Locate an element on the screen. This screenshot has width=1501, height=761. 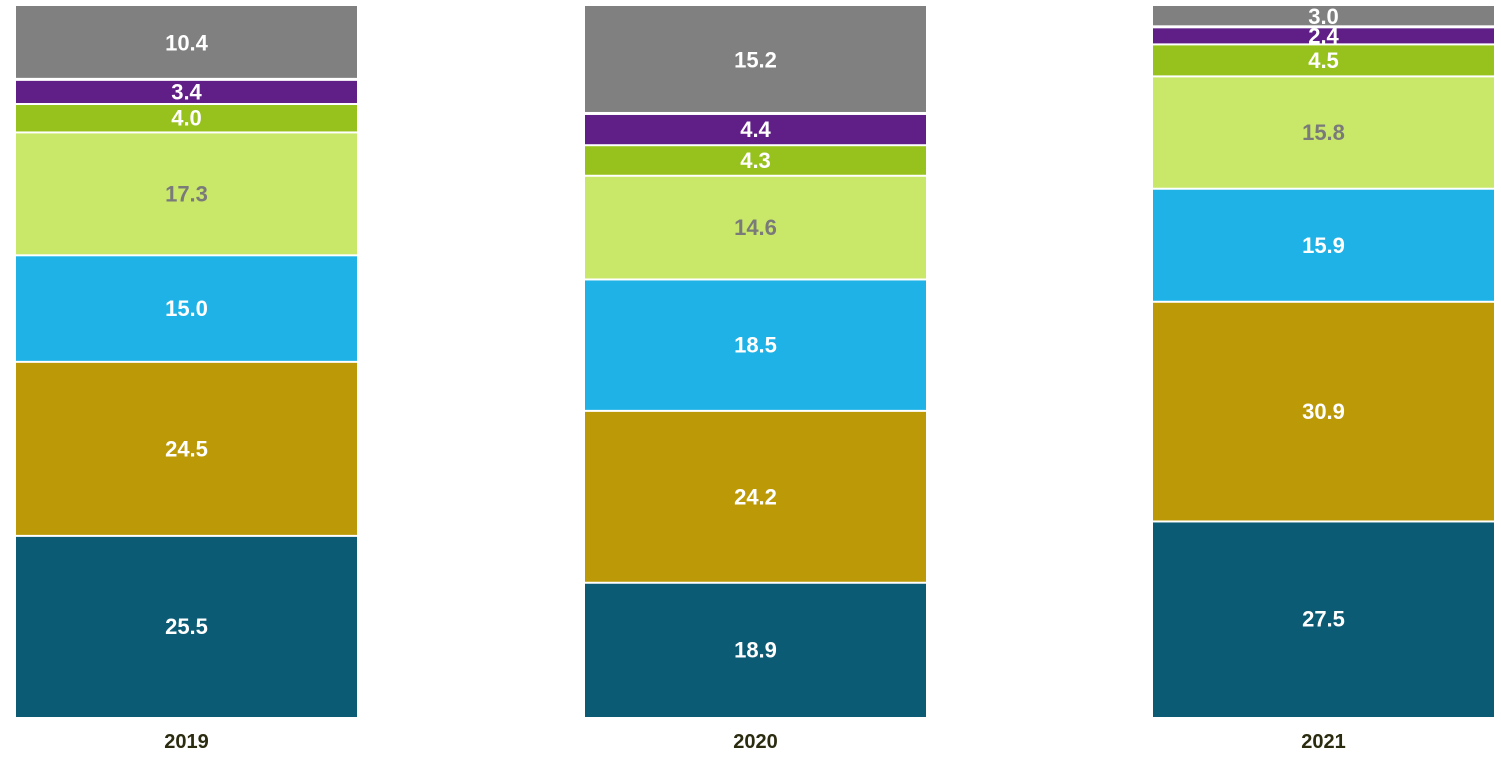
data-label-2019-3: 15.0 is located at coordinates (186, 308).